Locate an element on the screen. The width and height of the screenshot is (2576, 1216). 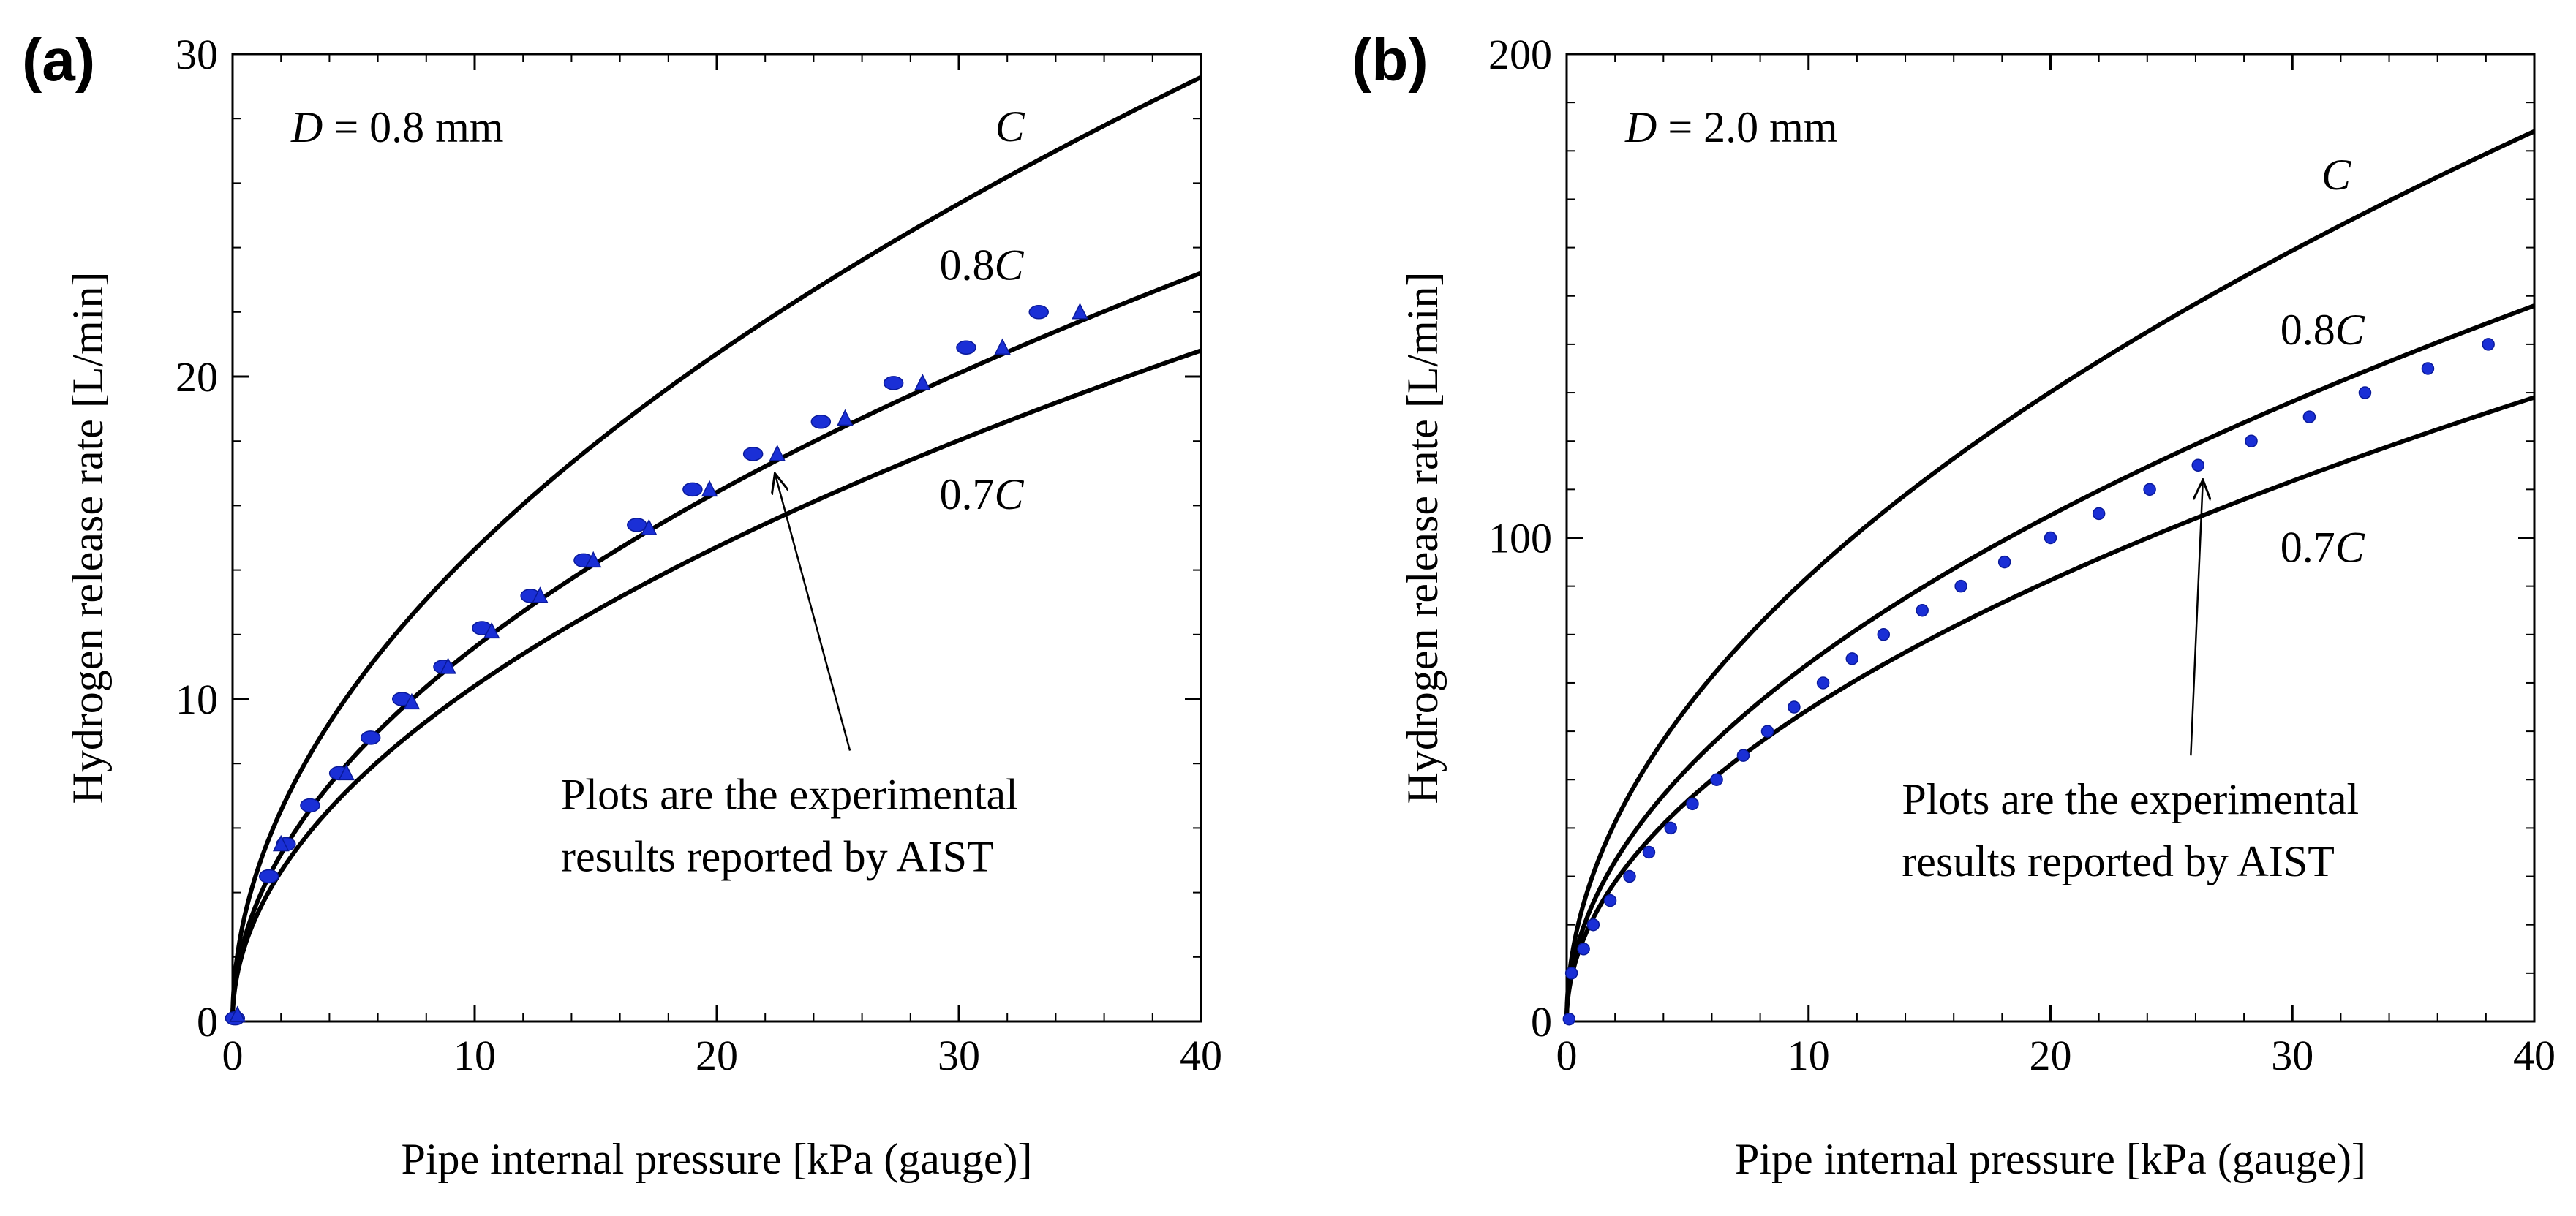
x-tick-label: 40 is located at coordinates (2534, 1056).